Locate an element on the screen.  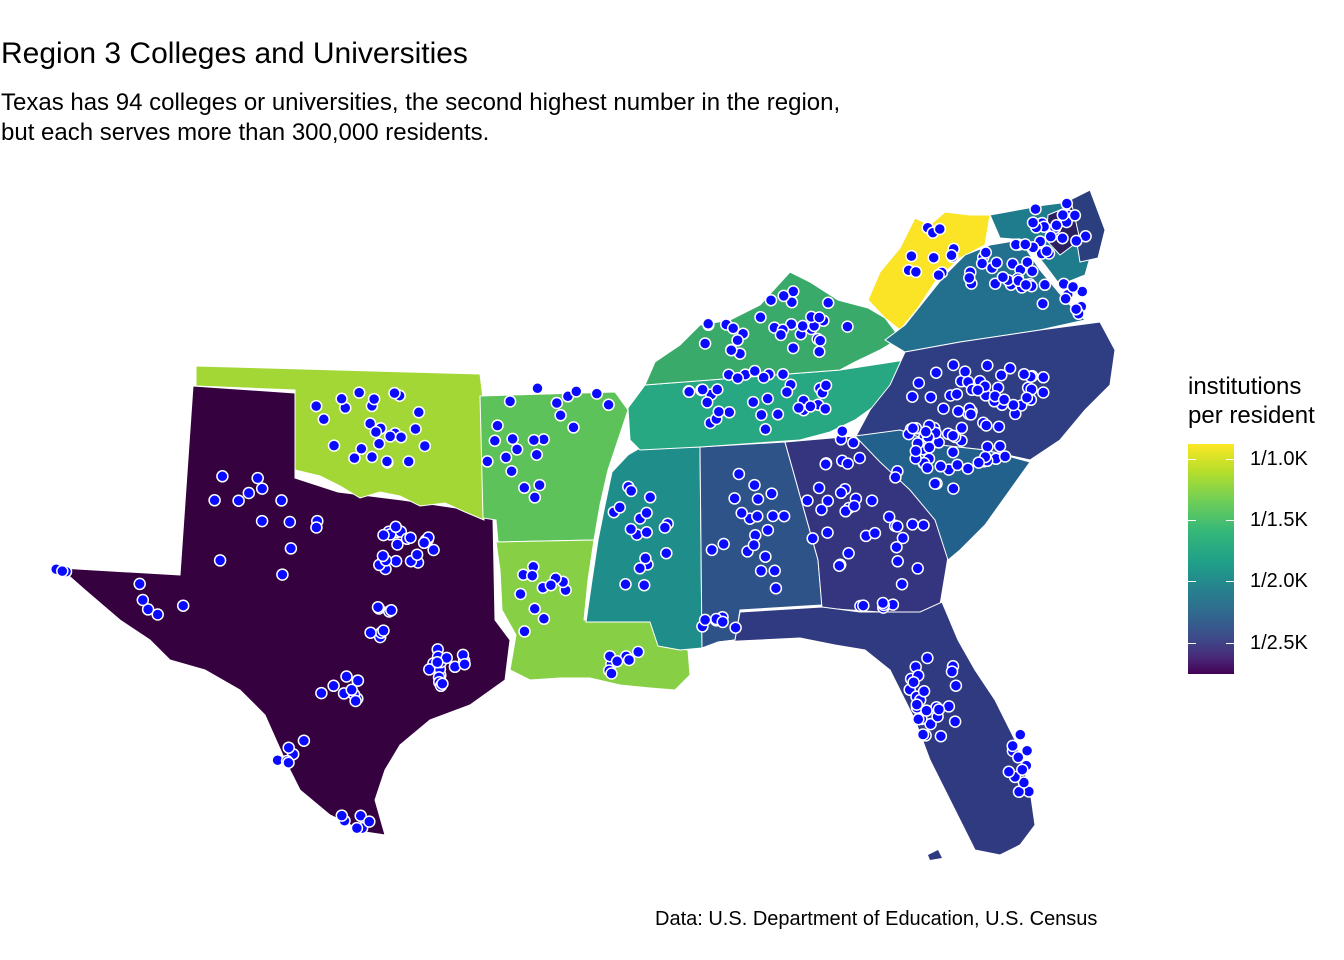
map-title: Region 3 Colleges and Universities is located at coordinates (234, 53).